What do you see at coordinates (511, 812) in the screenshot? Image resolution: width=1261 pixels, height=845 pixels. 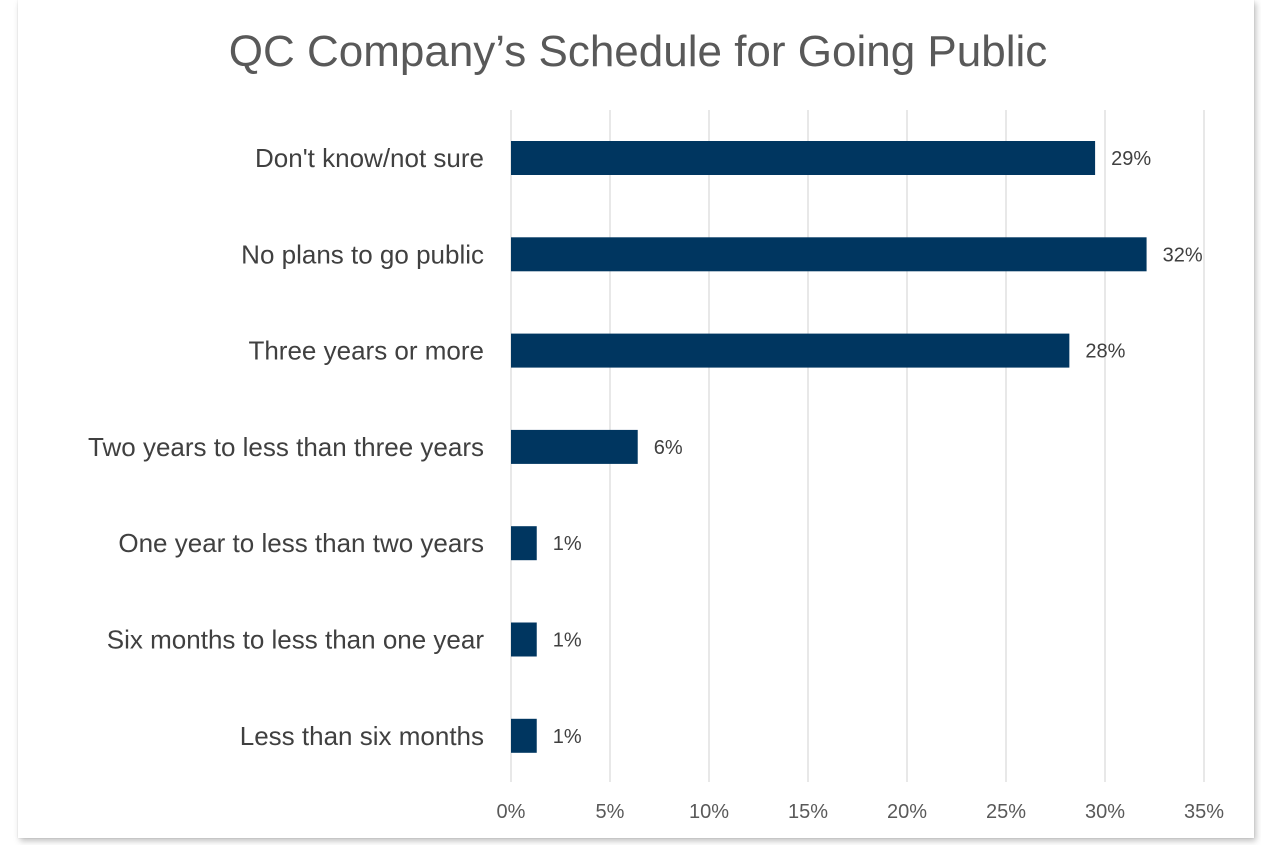 I see `x-tick-label: 0%` at bounding box center [511, 812].